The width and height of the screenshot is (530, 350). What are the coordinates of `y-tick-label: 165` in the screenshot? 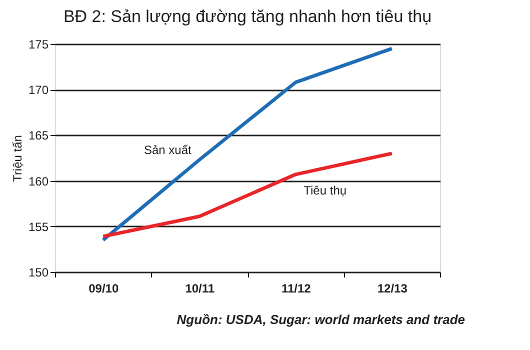 It's located at (38, 135).